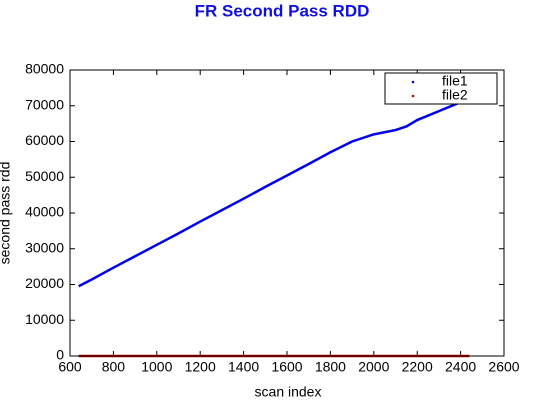 This screenshot has height=420, width=560. Describe the element at coordinates (503, 367) in the screenshot. I see `x-tick-label: 2600` at that location.